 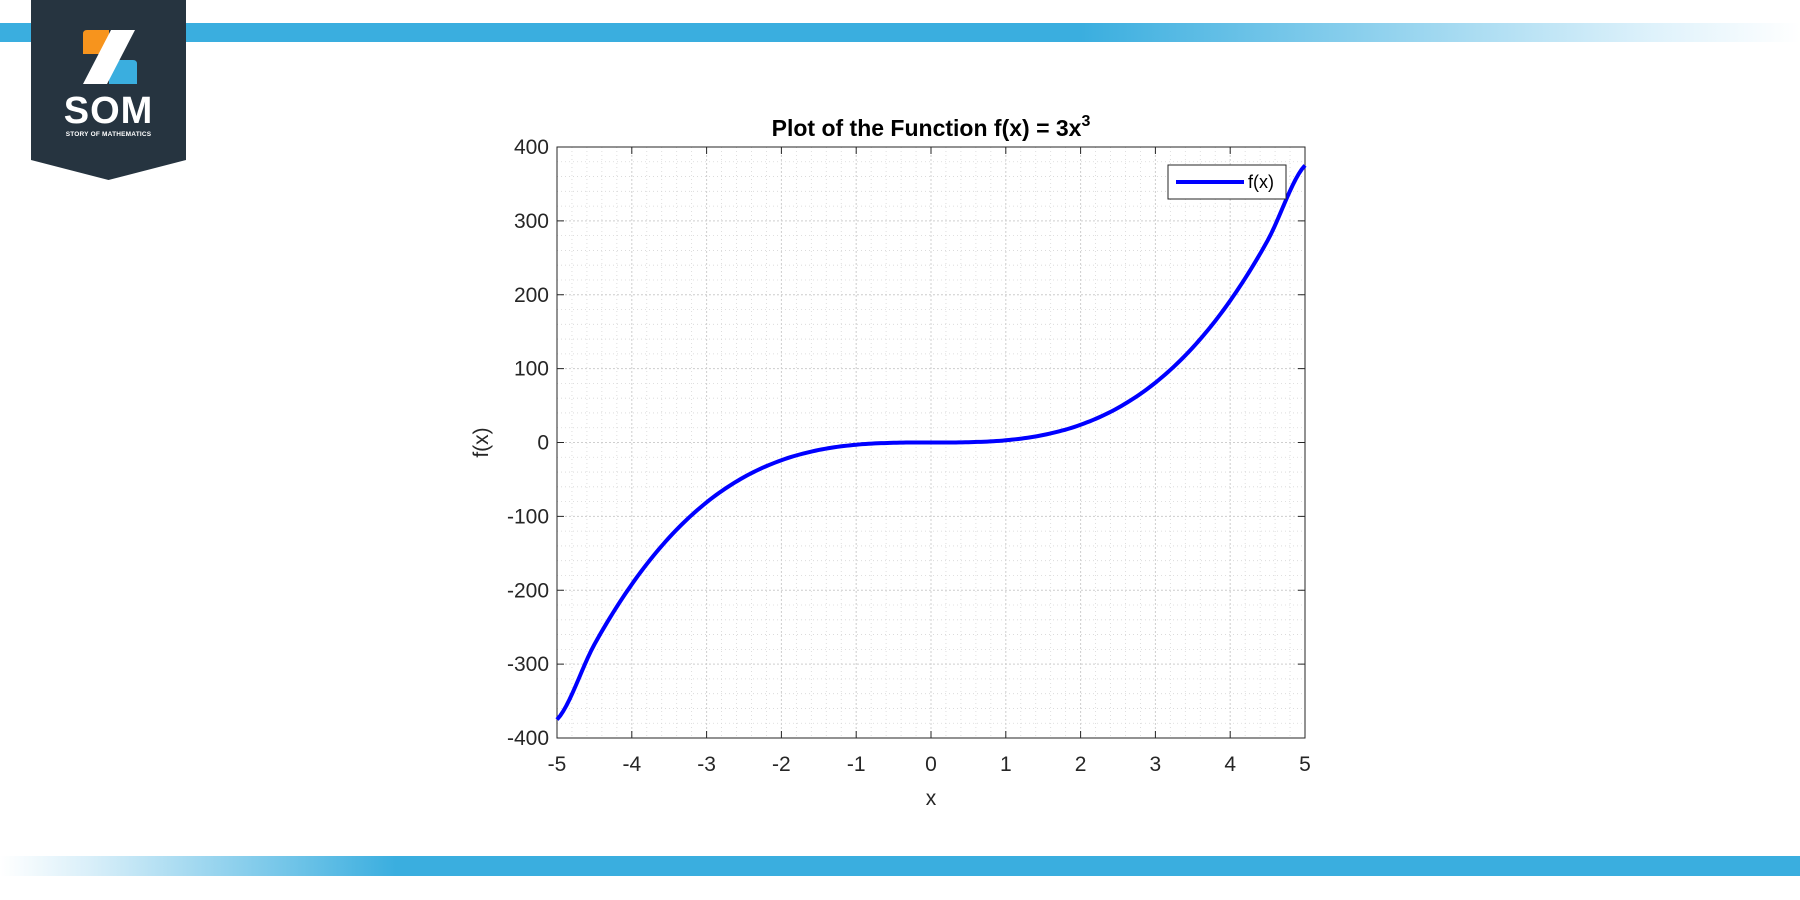 What do you see at coordinates (856, 764) in the screenshot?
I see `x-tick-label: -1` at bounding box center [856, 764].